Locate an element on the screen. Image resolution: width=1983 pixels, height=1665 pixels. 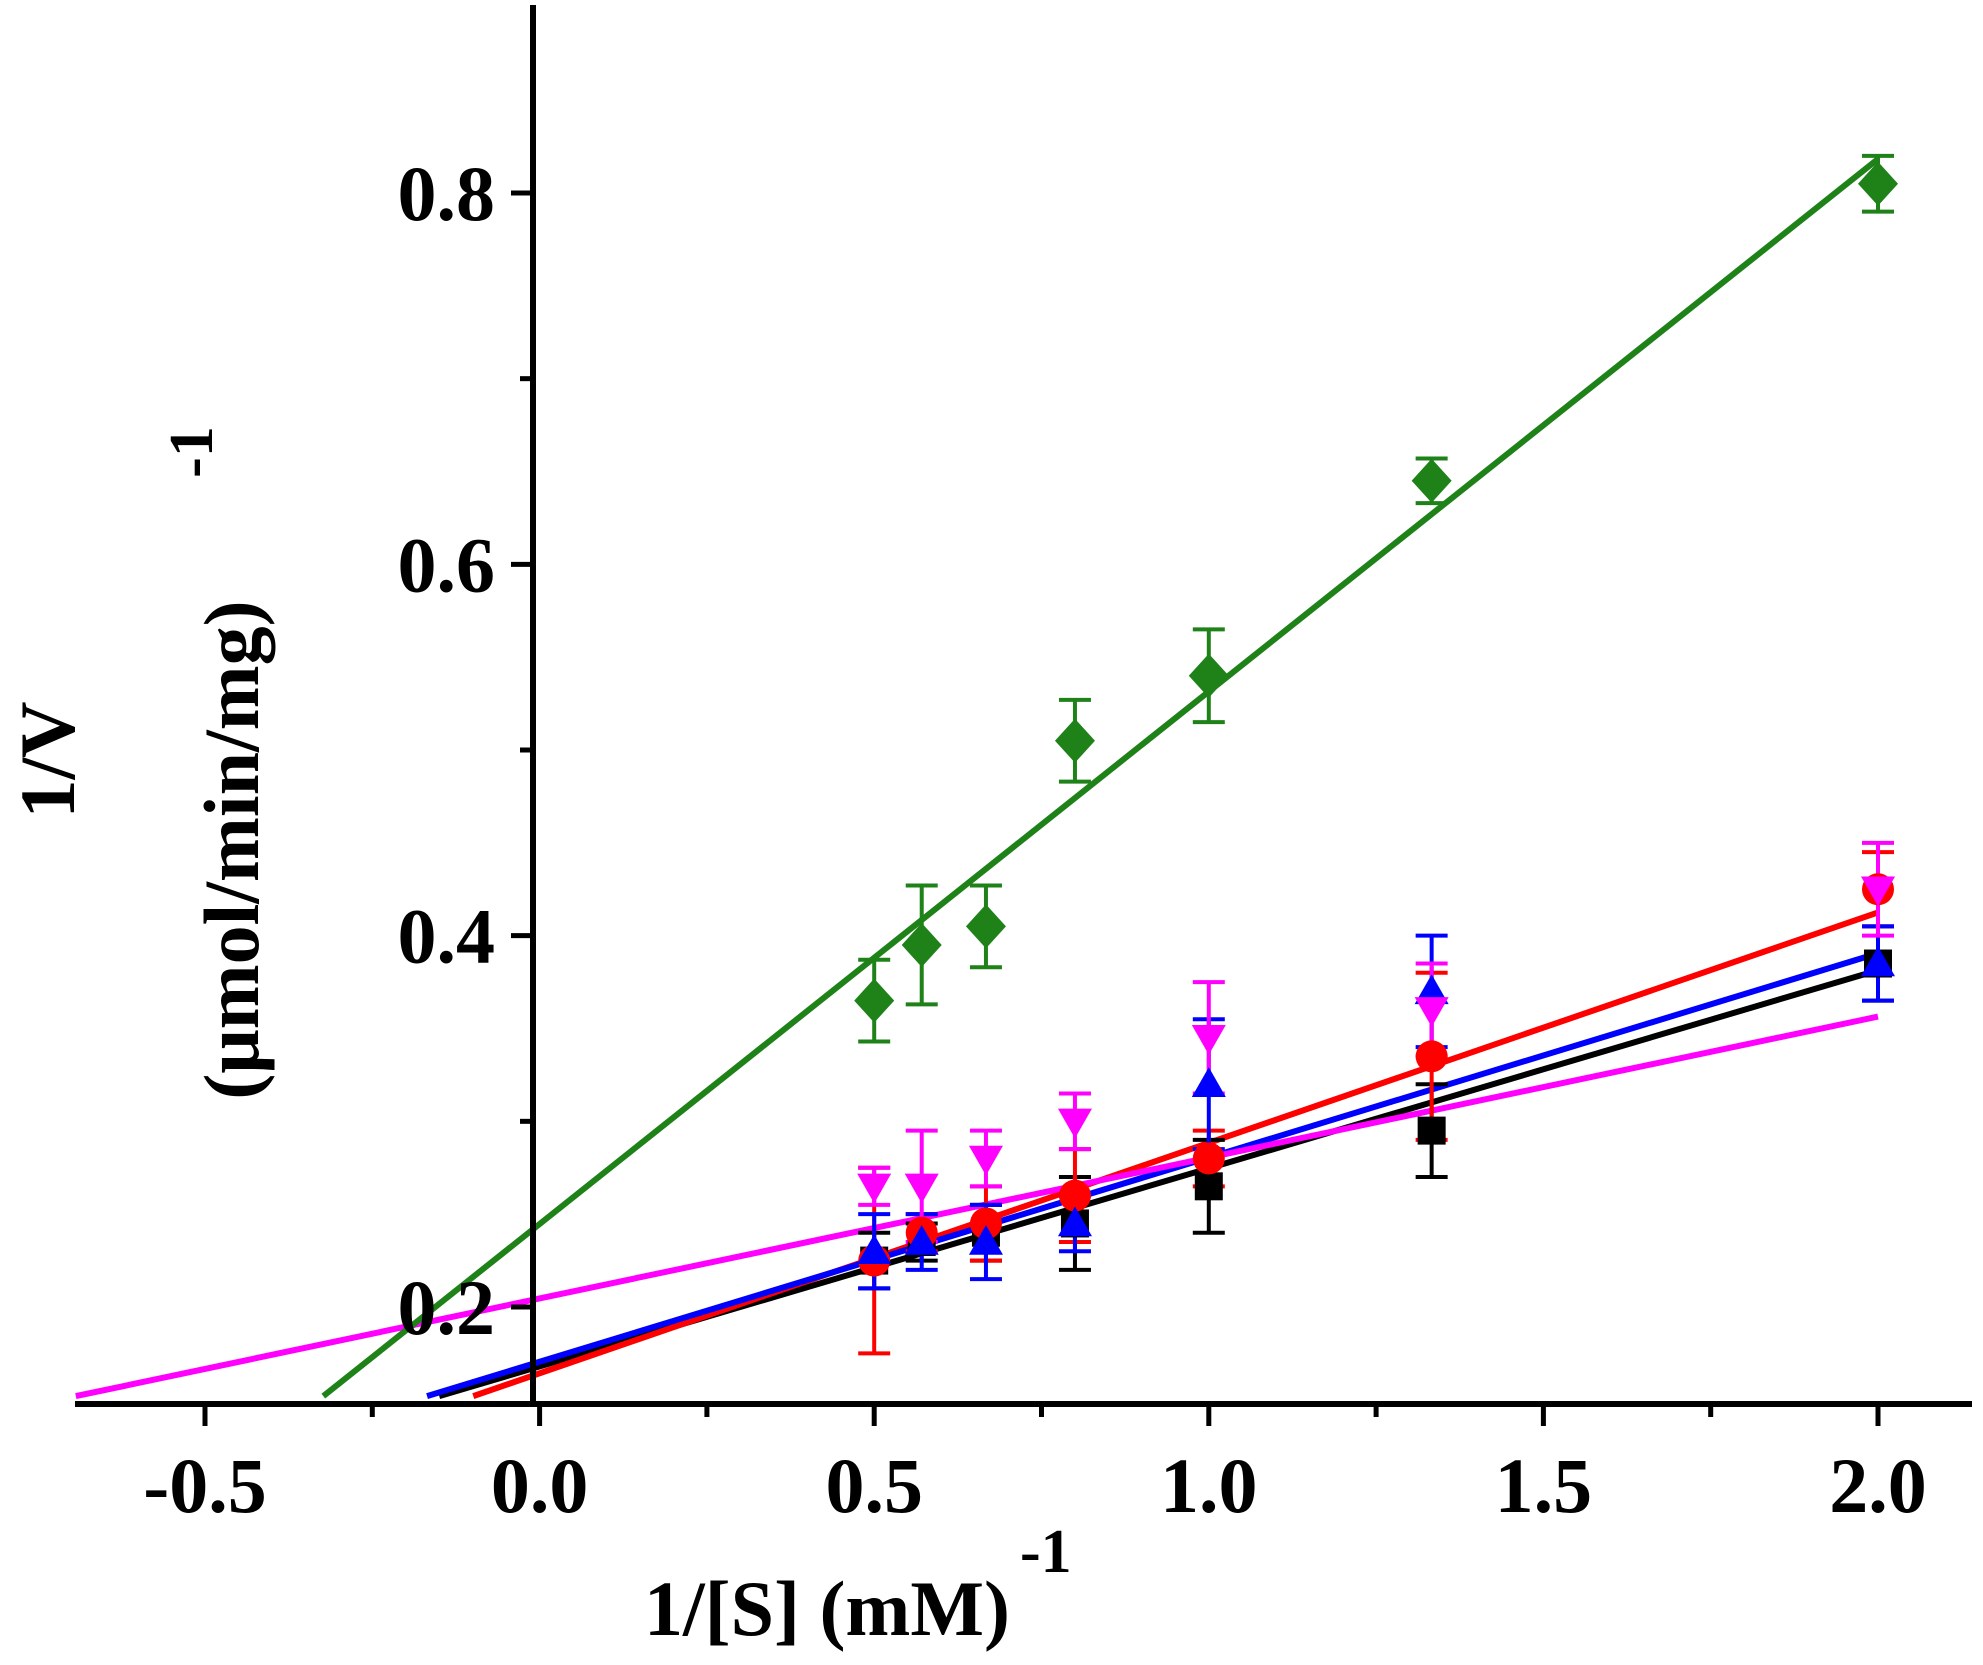
y-tick-label: 0.6 is located at coordinates (447, 564).